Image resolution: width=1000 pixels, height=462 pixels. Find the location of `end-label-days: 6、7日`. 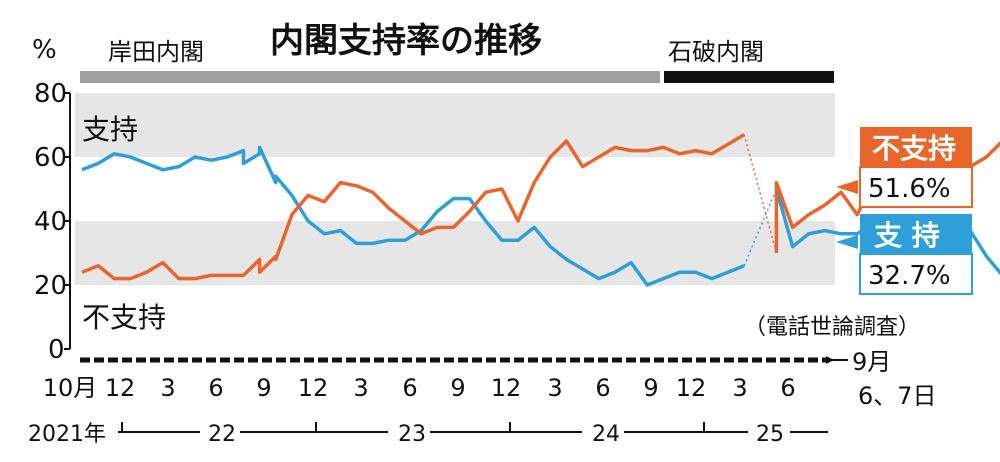

end-label-days: 6、7日 is located at coordinates (897, 396).